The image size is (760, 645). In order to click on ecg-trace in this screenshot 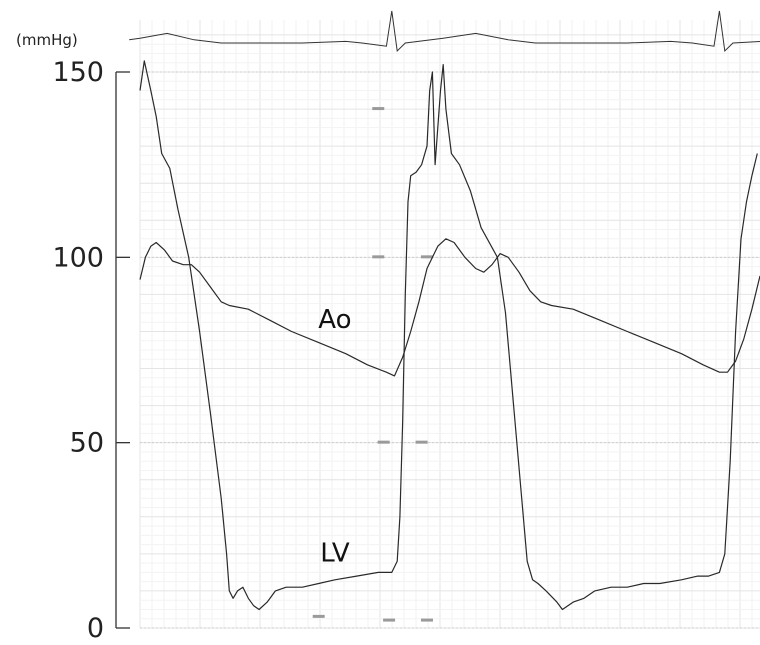, I will do `click(444, 31)`.